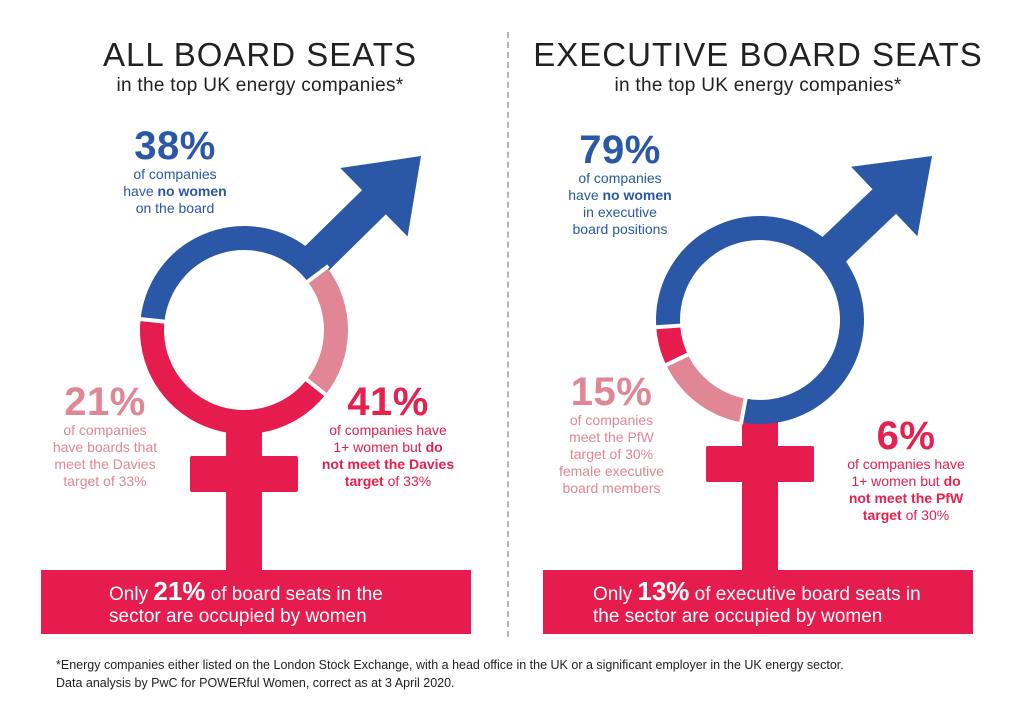  What do you see at coordinates (620, 229) in the screenshot?
I see `right-no-women-line4: board positions` at bounding box center [620, 229].